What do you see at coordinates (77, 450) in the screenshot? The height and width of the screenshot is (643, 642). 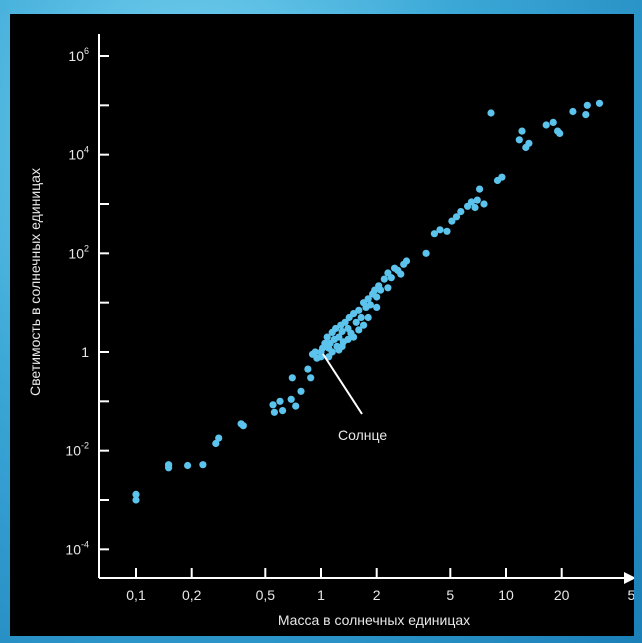 I see `y-tick-label: 10⁻²` at bounding box center [77, 450].